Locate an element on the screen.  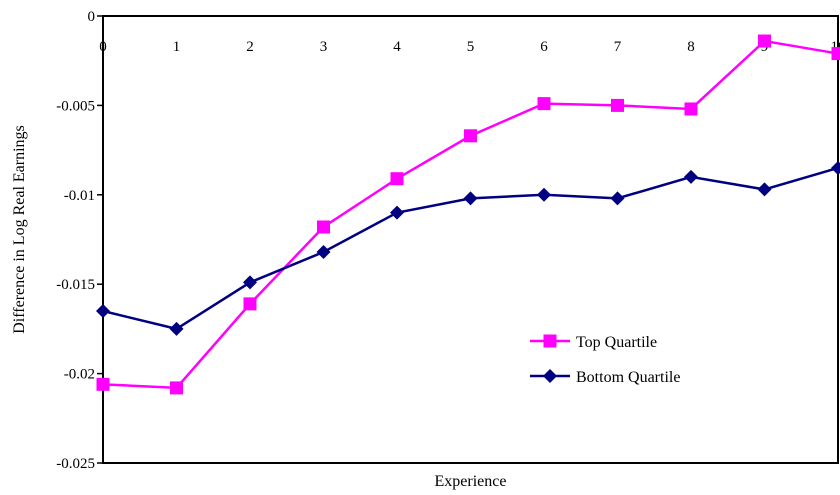
y-tick-label: 0 is located at coordinates (92, 17).